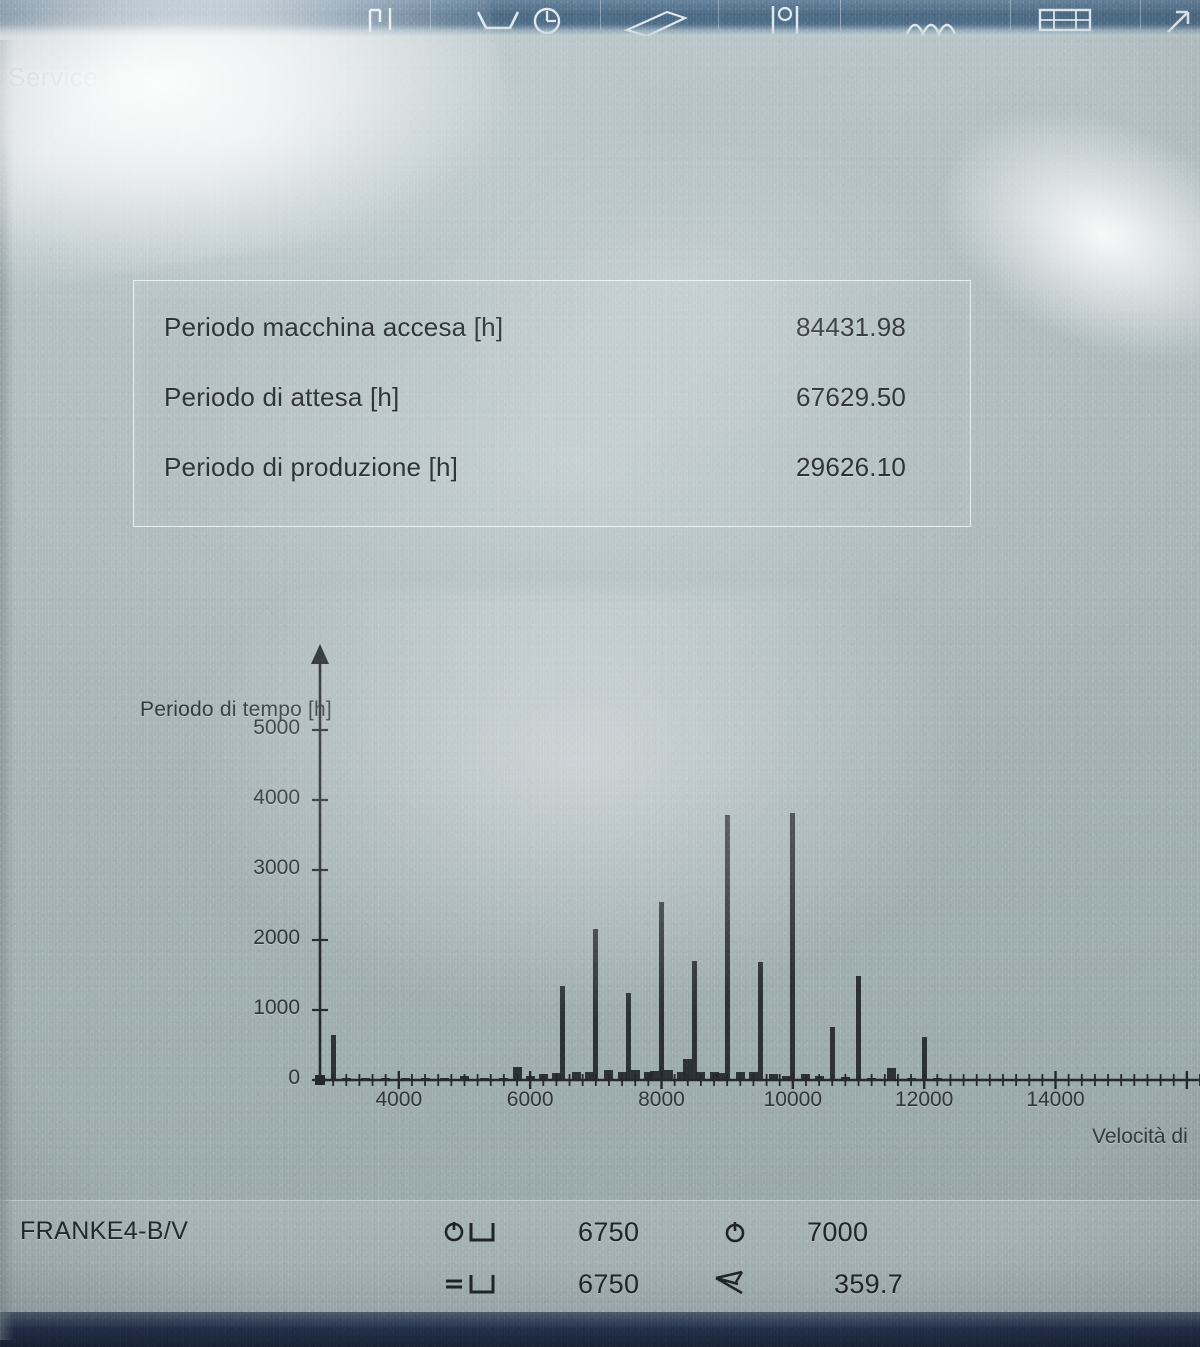 The image size is (1200, 1347). Describe the element at coordinates (276, 937) in the screenshot. I see `y-tick-label: 2000` at that location.